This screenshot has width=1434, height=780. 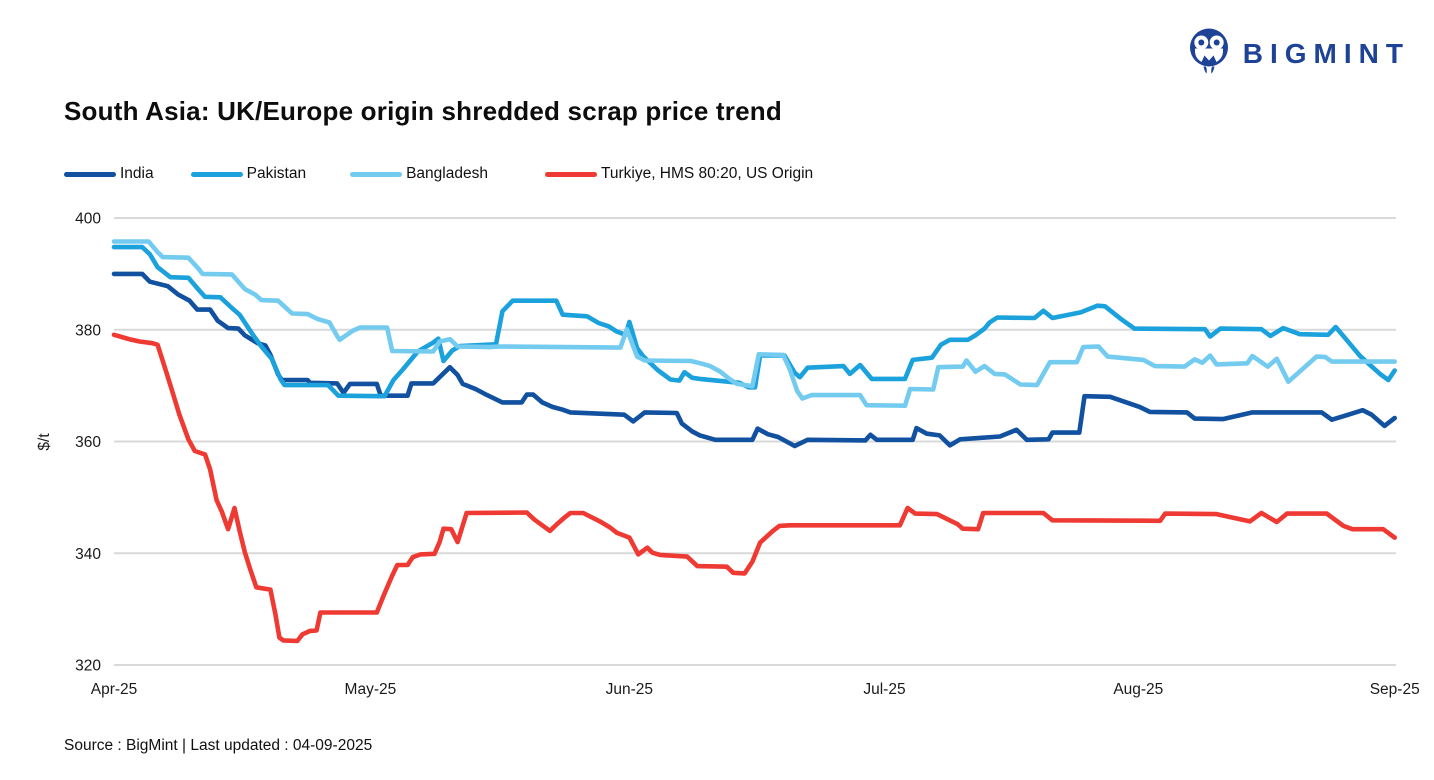 What do you see at coordinates (276, 173) in the screenshot?
I see `legend-label: Pakistan` at bounding box center [276, 173].